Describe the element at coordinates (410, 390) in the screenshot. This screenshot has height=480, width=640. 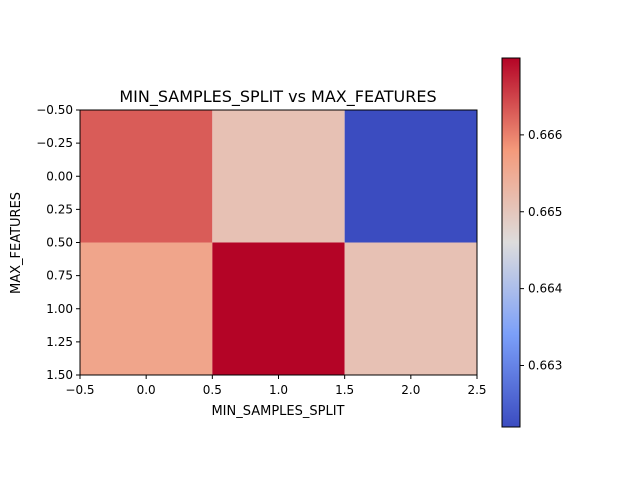
I see `x-tick-label: 2.0` at that location.